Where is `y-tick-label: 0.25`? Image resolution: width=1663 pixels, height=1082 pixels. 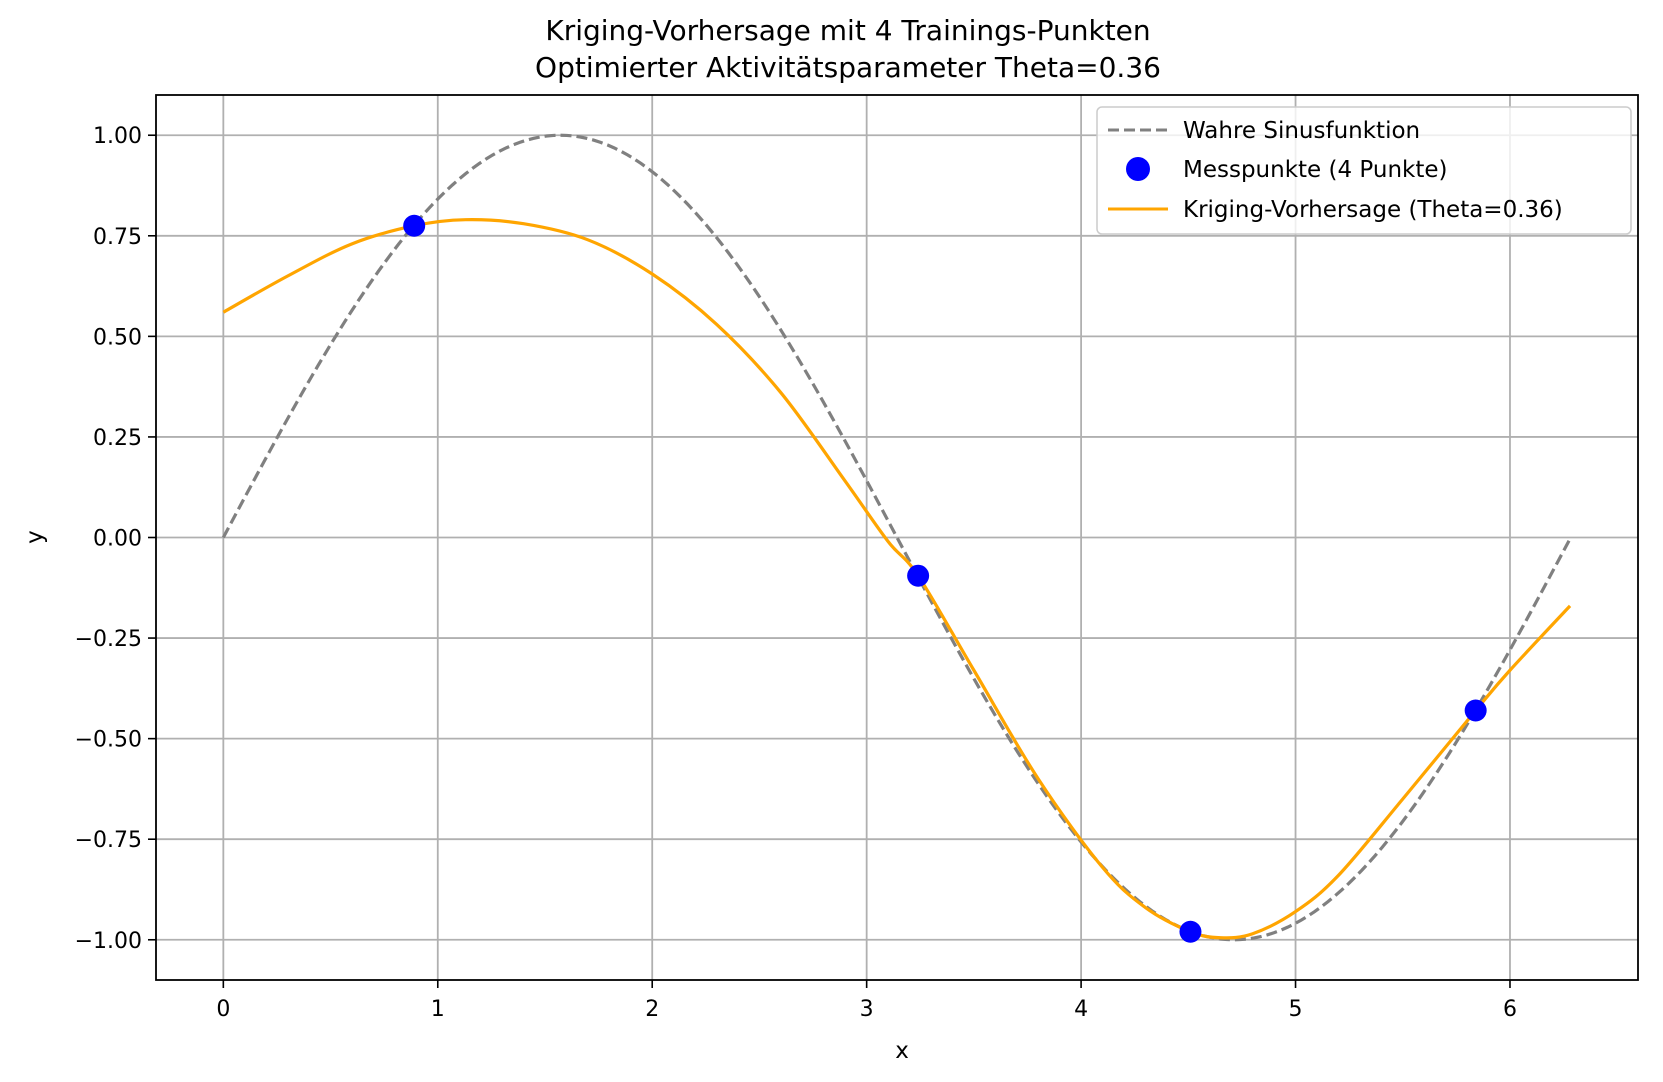 y-tick-label: 0.25 is located at coordinates (117, 438).